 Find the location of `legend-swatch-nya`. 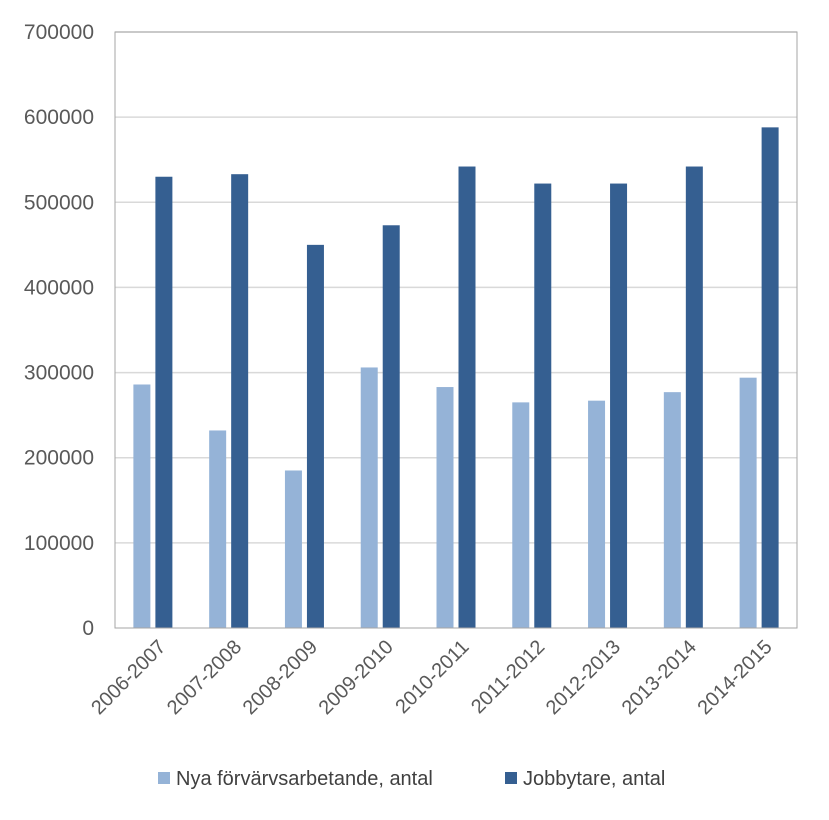

legend-swatch-nya is located at coordinates (164, 778).